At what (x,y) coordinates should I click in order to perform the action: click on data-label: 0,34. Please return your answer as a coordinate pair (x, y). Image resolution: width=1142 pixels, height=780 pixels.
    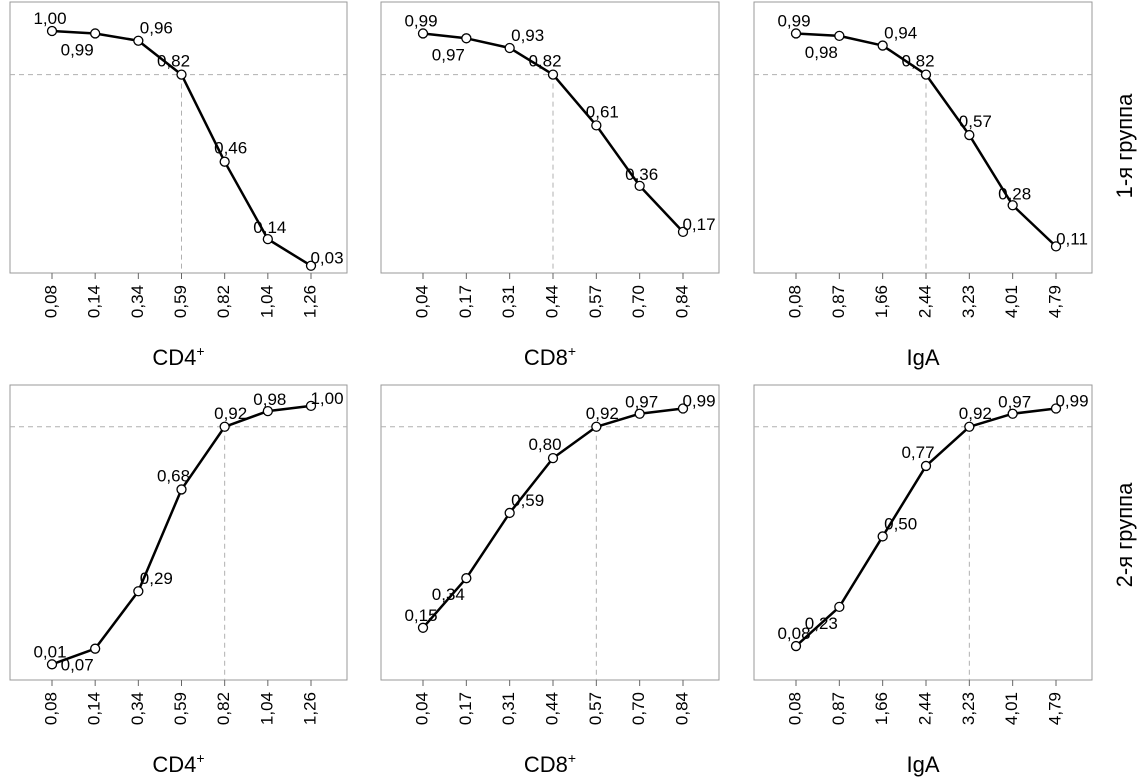
    Looking at the image, I should click on (448, 594).